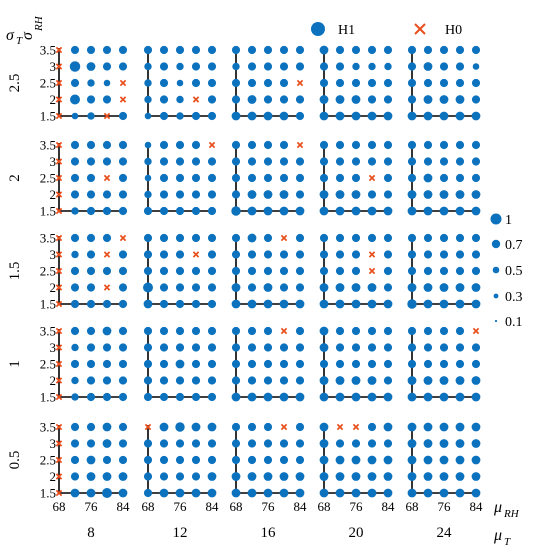 This screenshot has width=537, height=550. I want to click on mu-t-label: 16, so click(269, 533).